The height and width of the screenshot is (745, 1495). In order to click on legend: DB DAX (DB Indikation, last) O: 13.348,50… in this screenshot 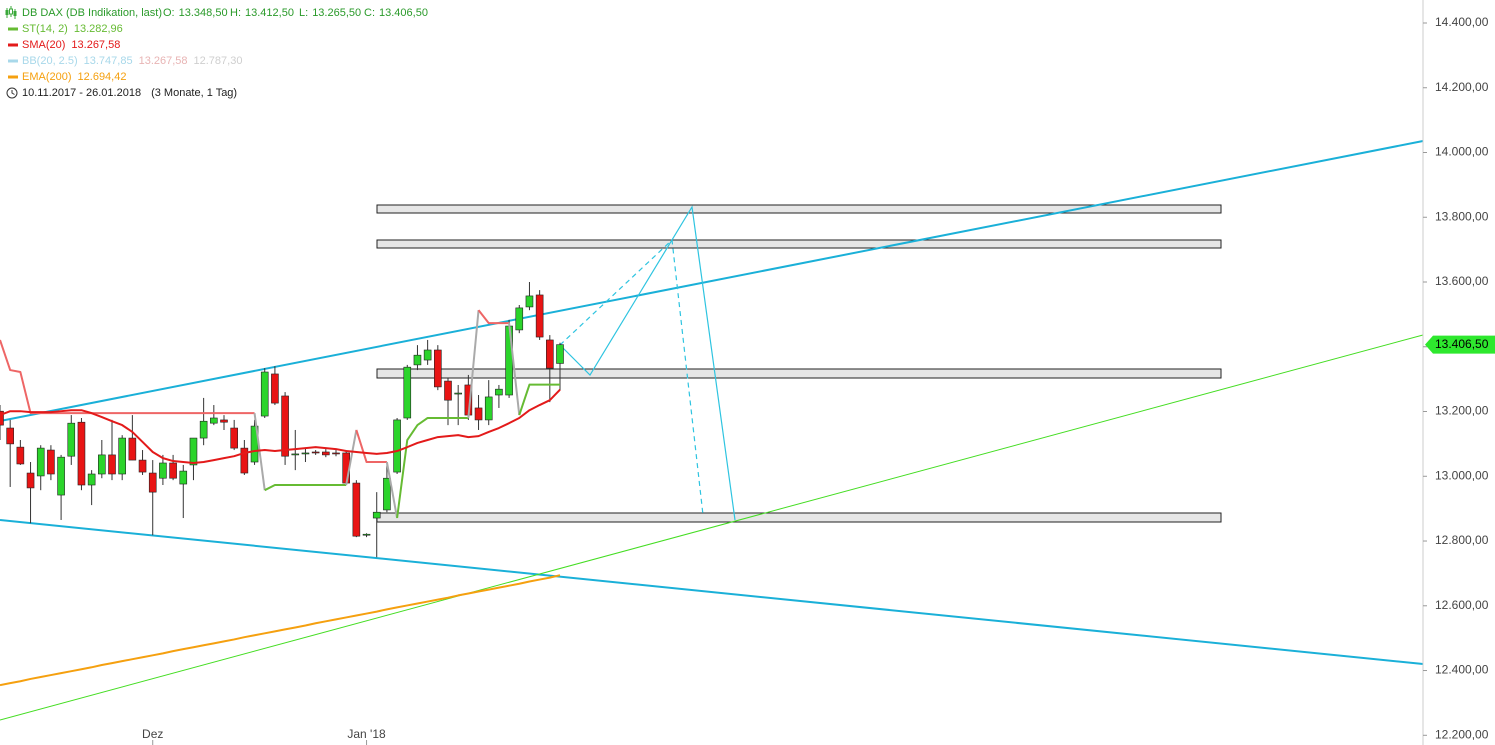, I will do `click(216, 52)`.